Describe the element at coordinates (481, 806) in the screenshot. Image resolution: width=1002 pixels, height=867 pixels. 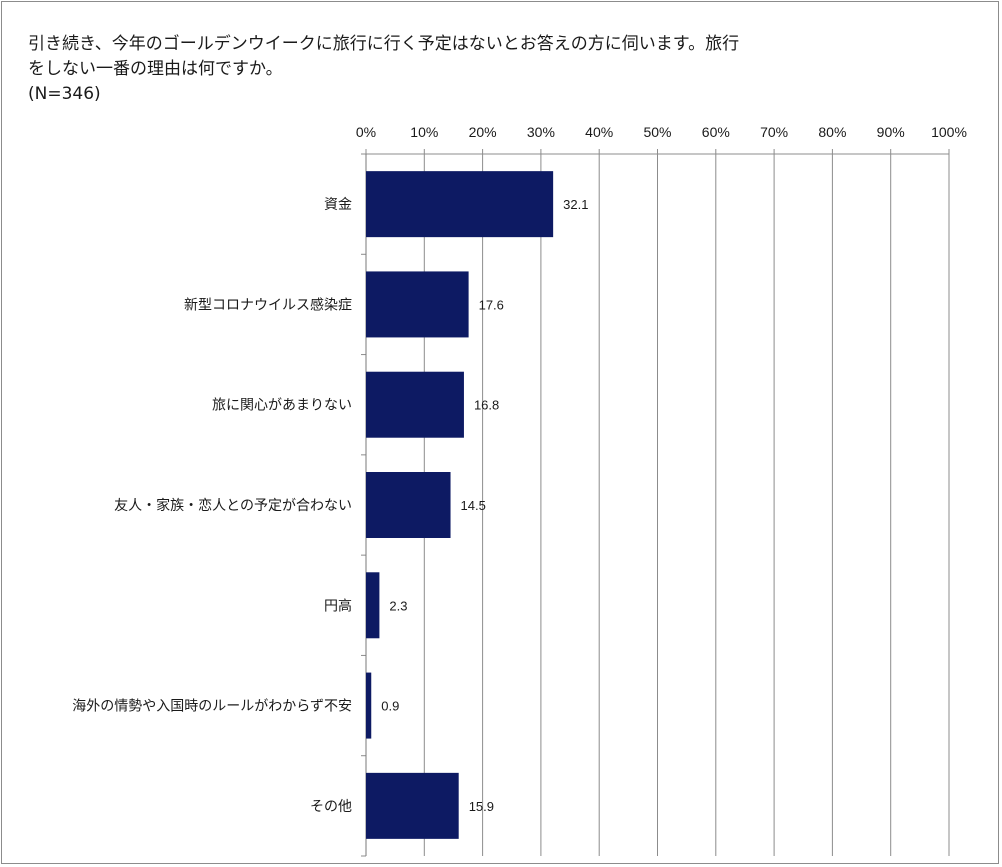
I see `data-label: 15.9` at that location.